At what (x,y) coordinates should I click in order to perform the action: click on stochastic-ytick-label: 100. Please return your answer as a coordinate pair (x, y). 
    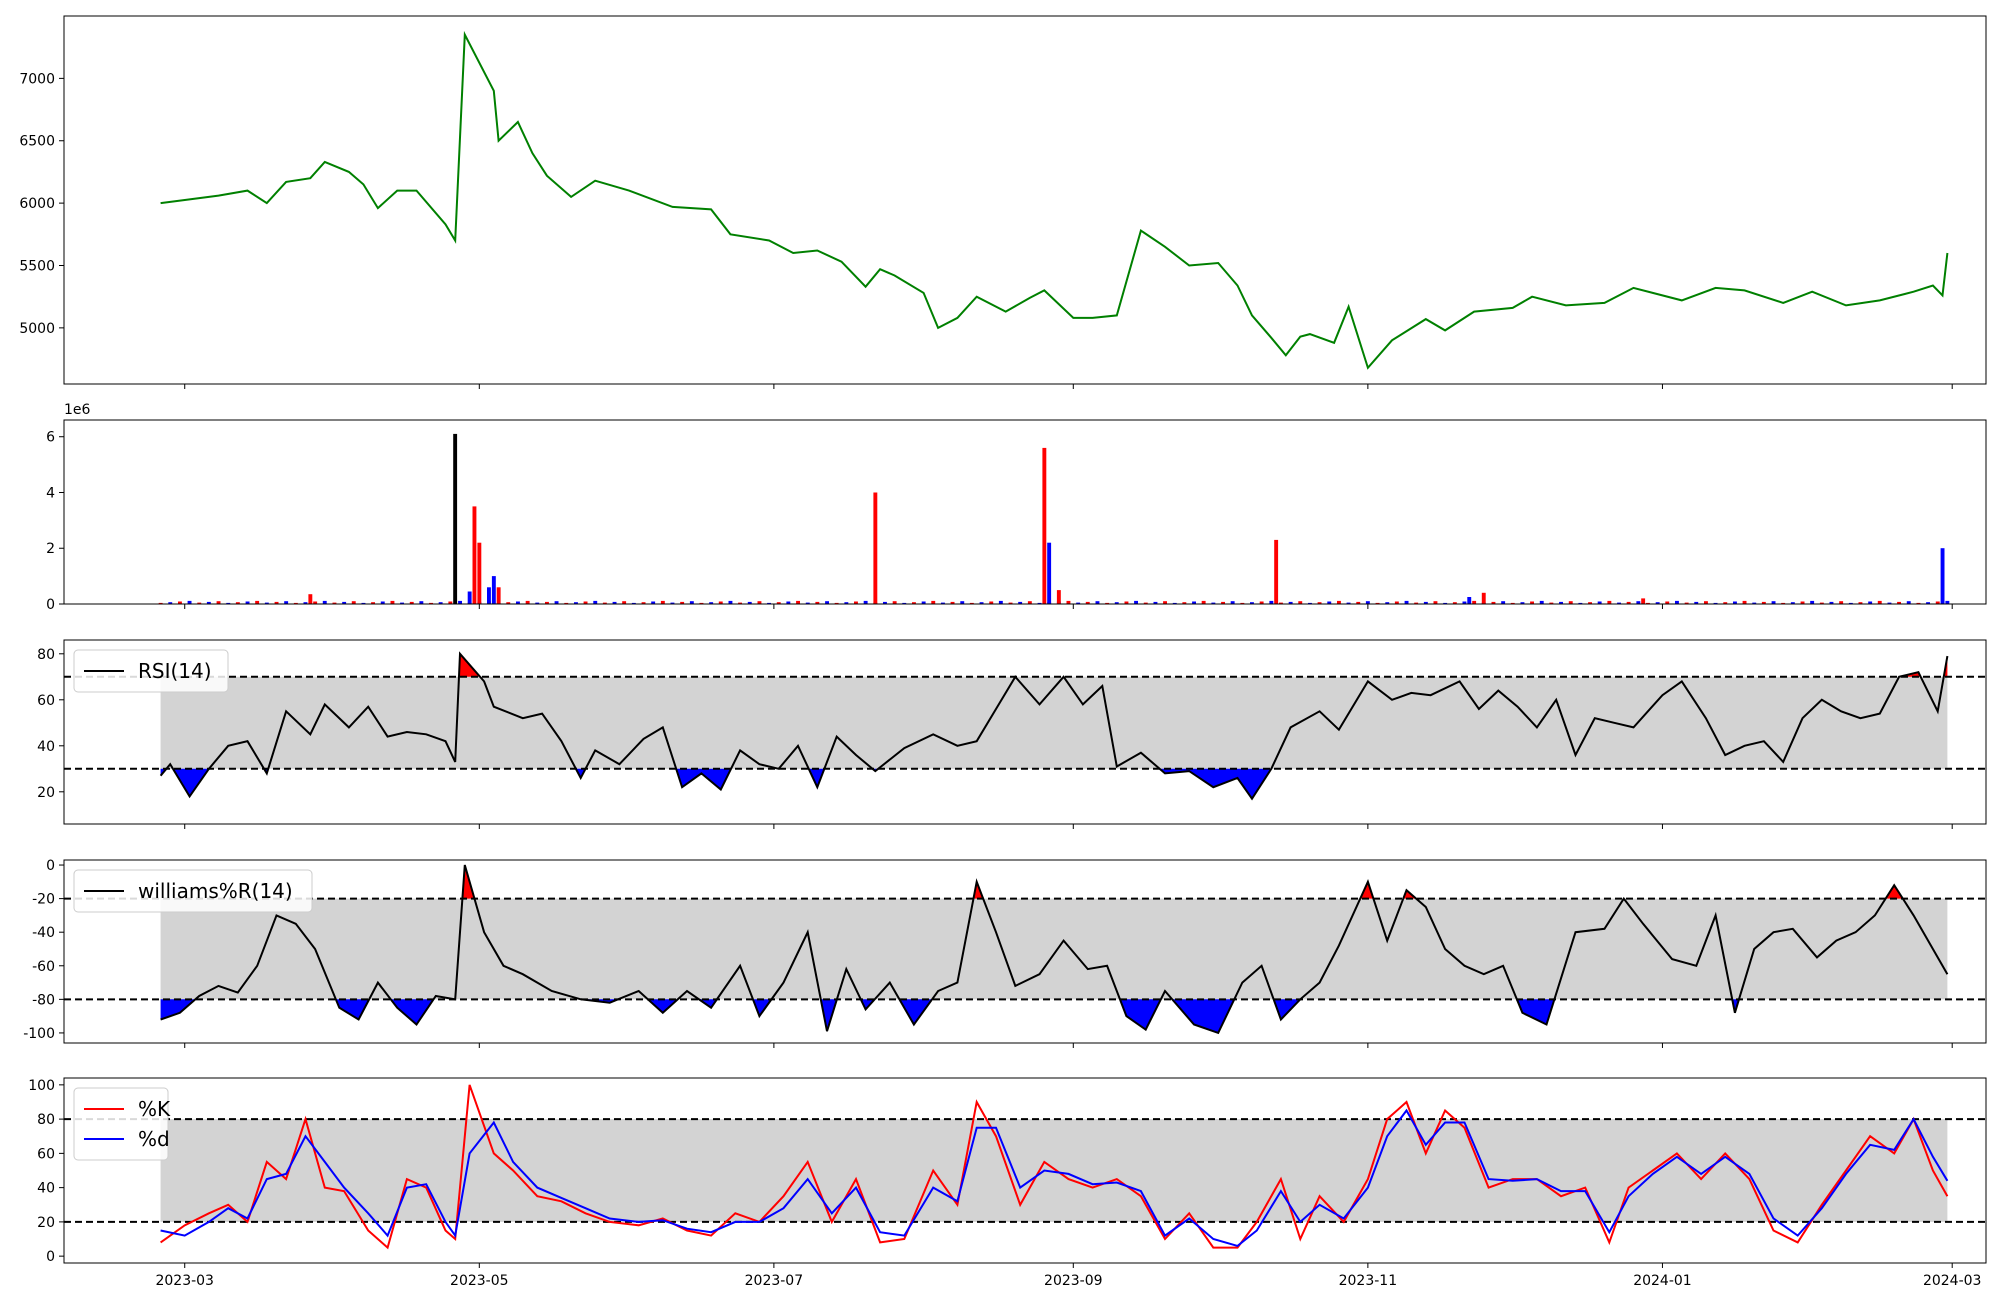
    Looking at the image, I should click on (41, 1086).